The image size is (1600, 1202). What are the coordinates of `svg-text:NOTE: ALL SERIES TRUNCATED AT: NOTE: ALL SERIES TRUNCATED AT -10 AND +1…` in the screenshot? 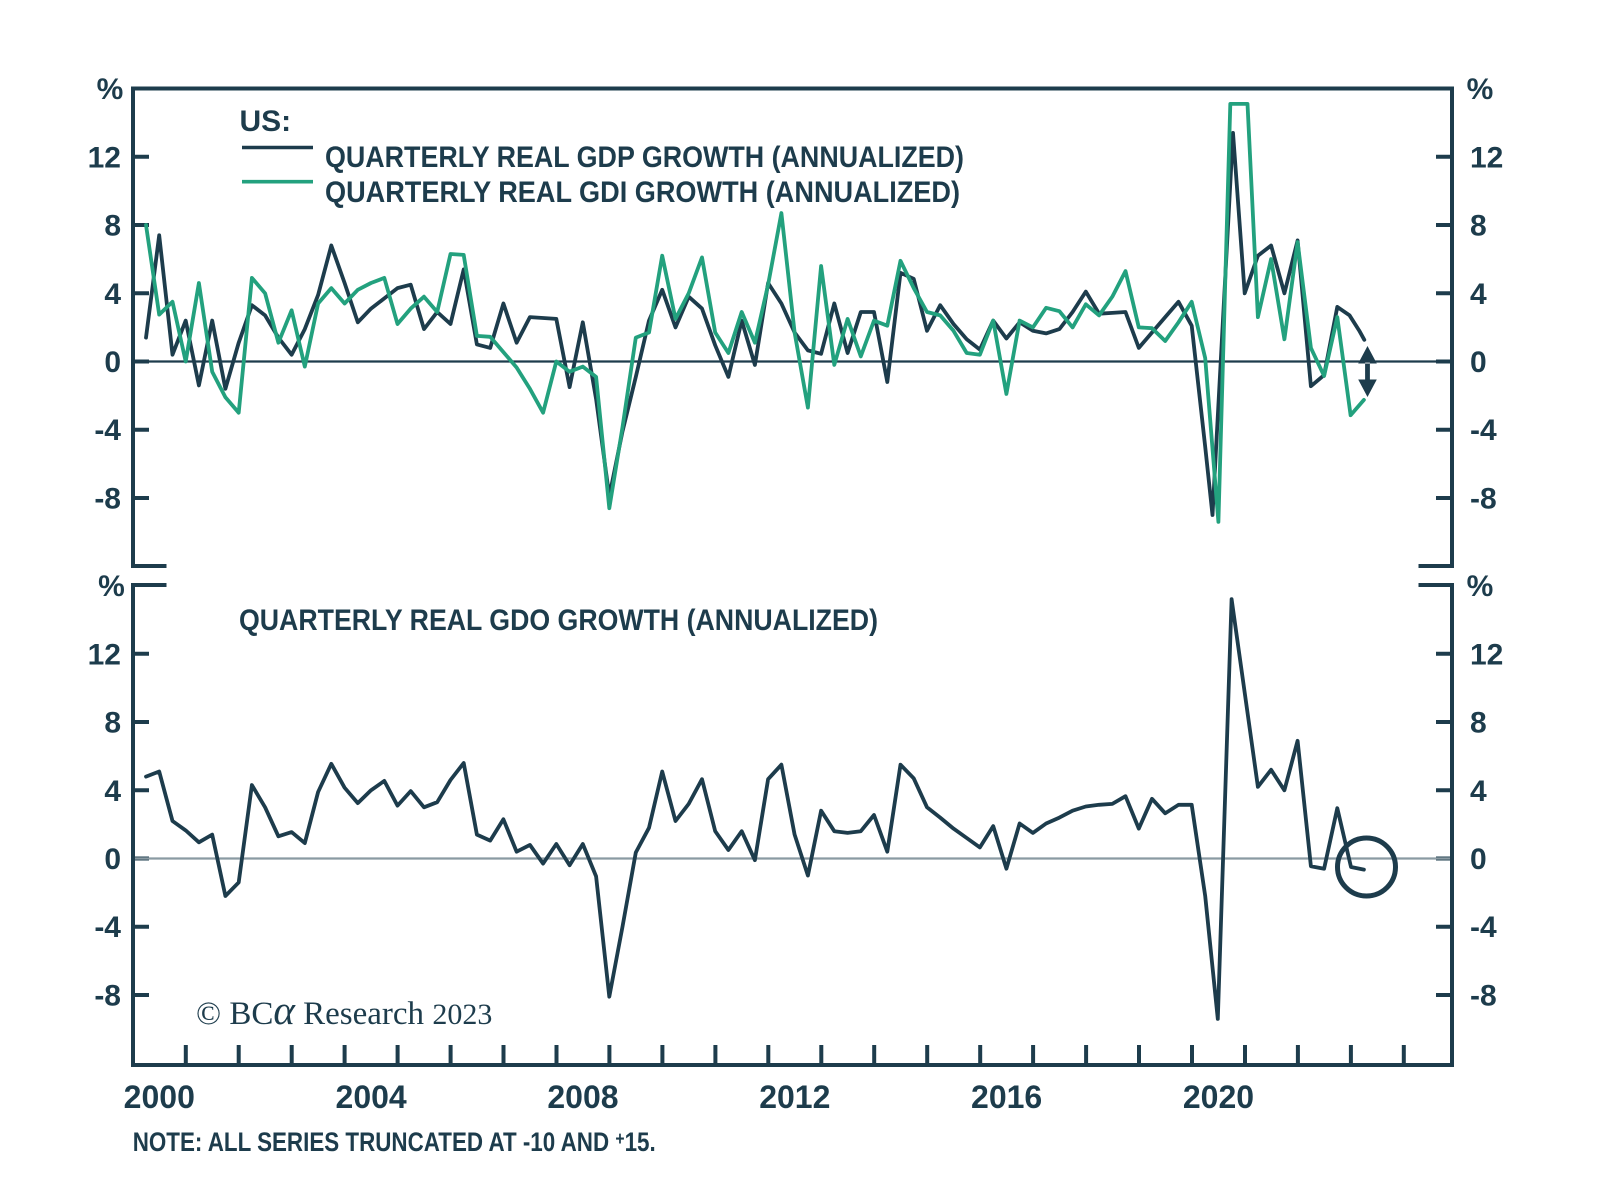 It's located at (394, 1142).